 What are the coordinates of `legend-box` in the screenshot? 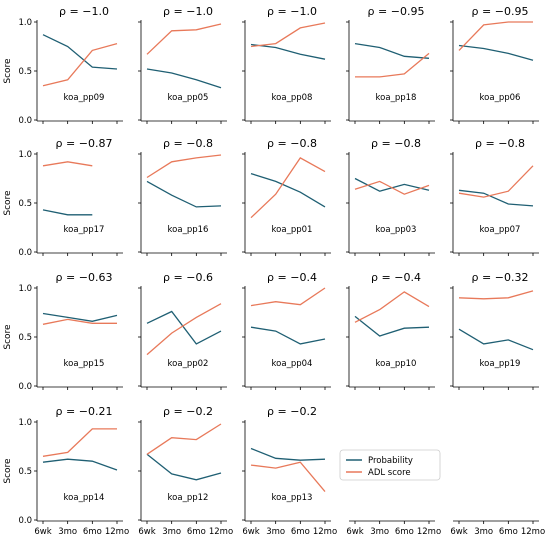 It's located at (390, 465).